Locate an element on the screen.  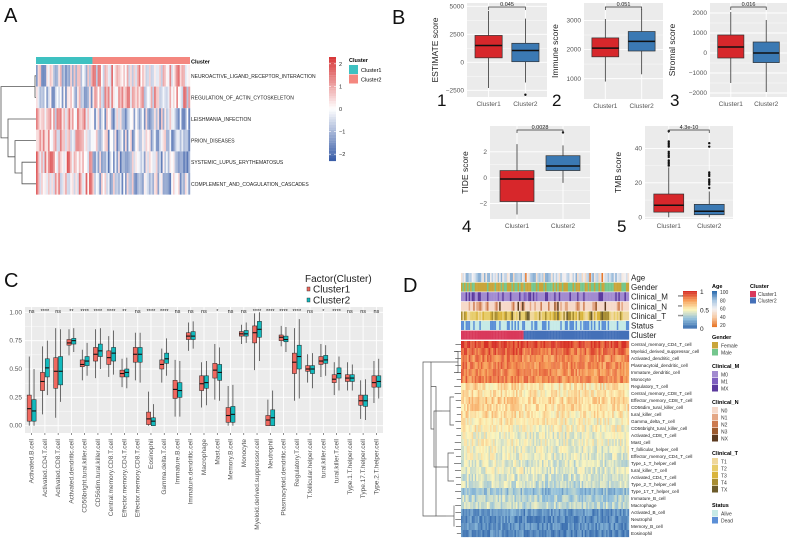
legend-swatch is located at coordinates (353, 69).